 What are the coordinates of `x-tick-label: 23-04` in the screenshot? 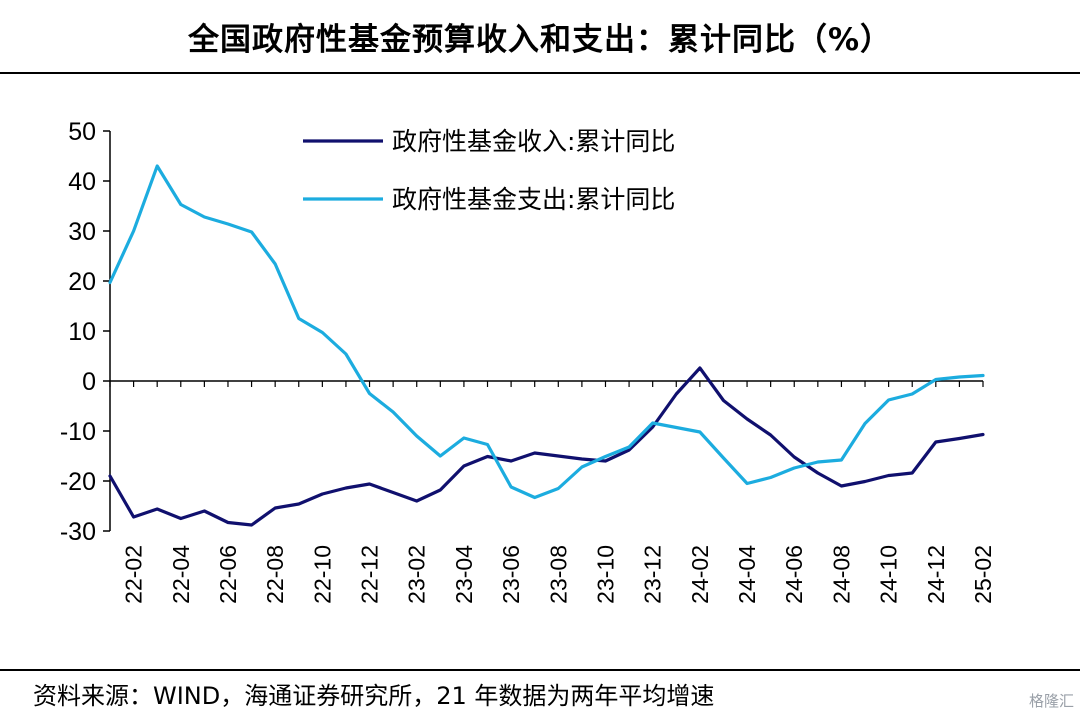 It's located at (464, 574).